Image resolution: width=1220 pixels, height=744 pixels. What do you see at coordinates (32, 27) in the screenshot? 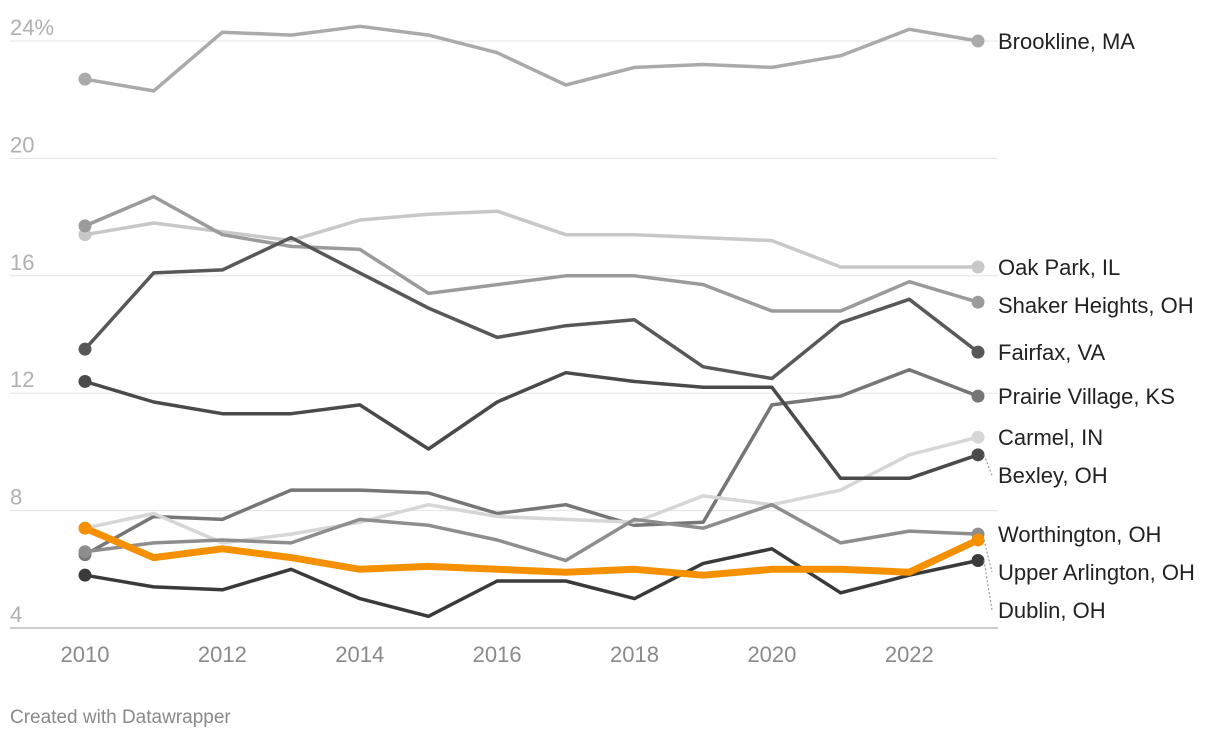
I see `y-tick-label: 24%` at bounding box center [32, 27].